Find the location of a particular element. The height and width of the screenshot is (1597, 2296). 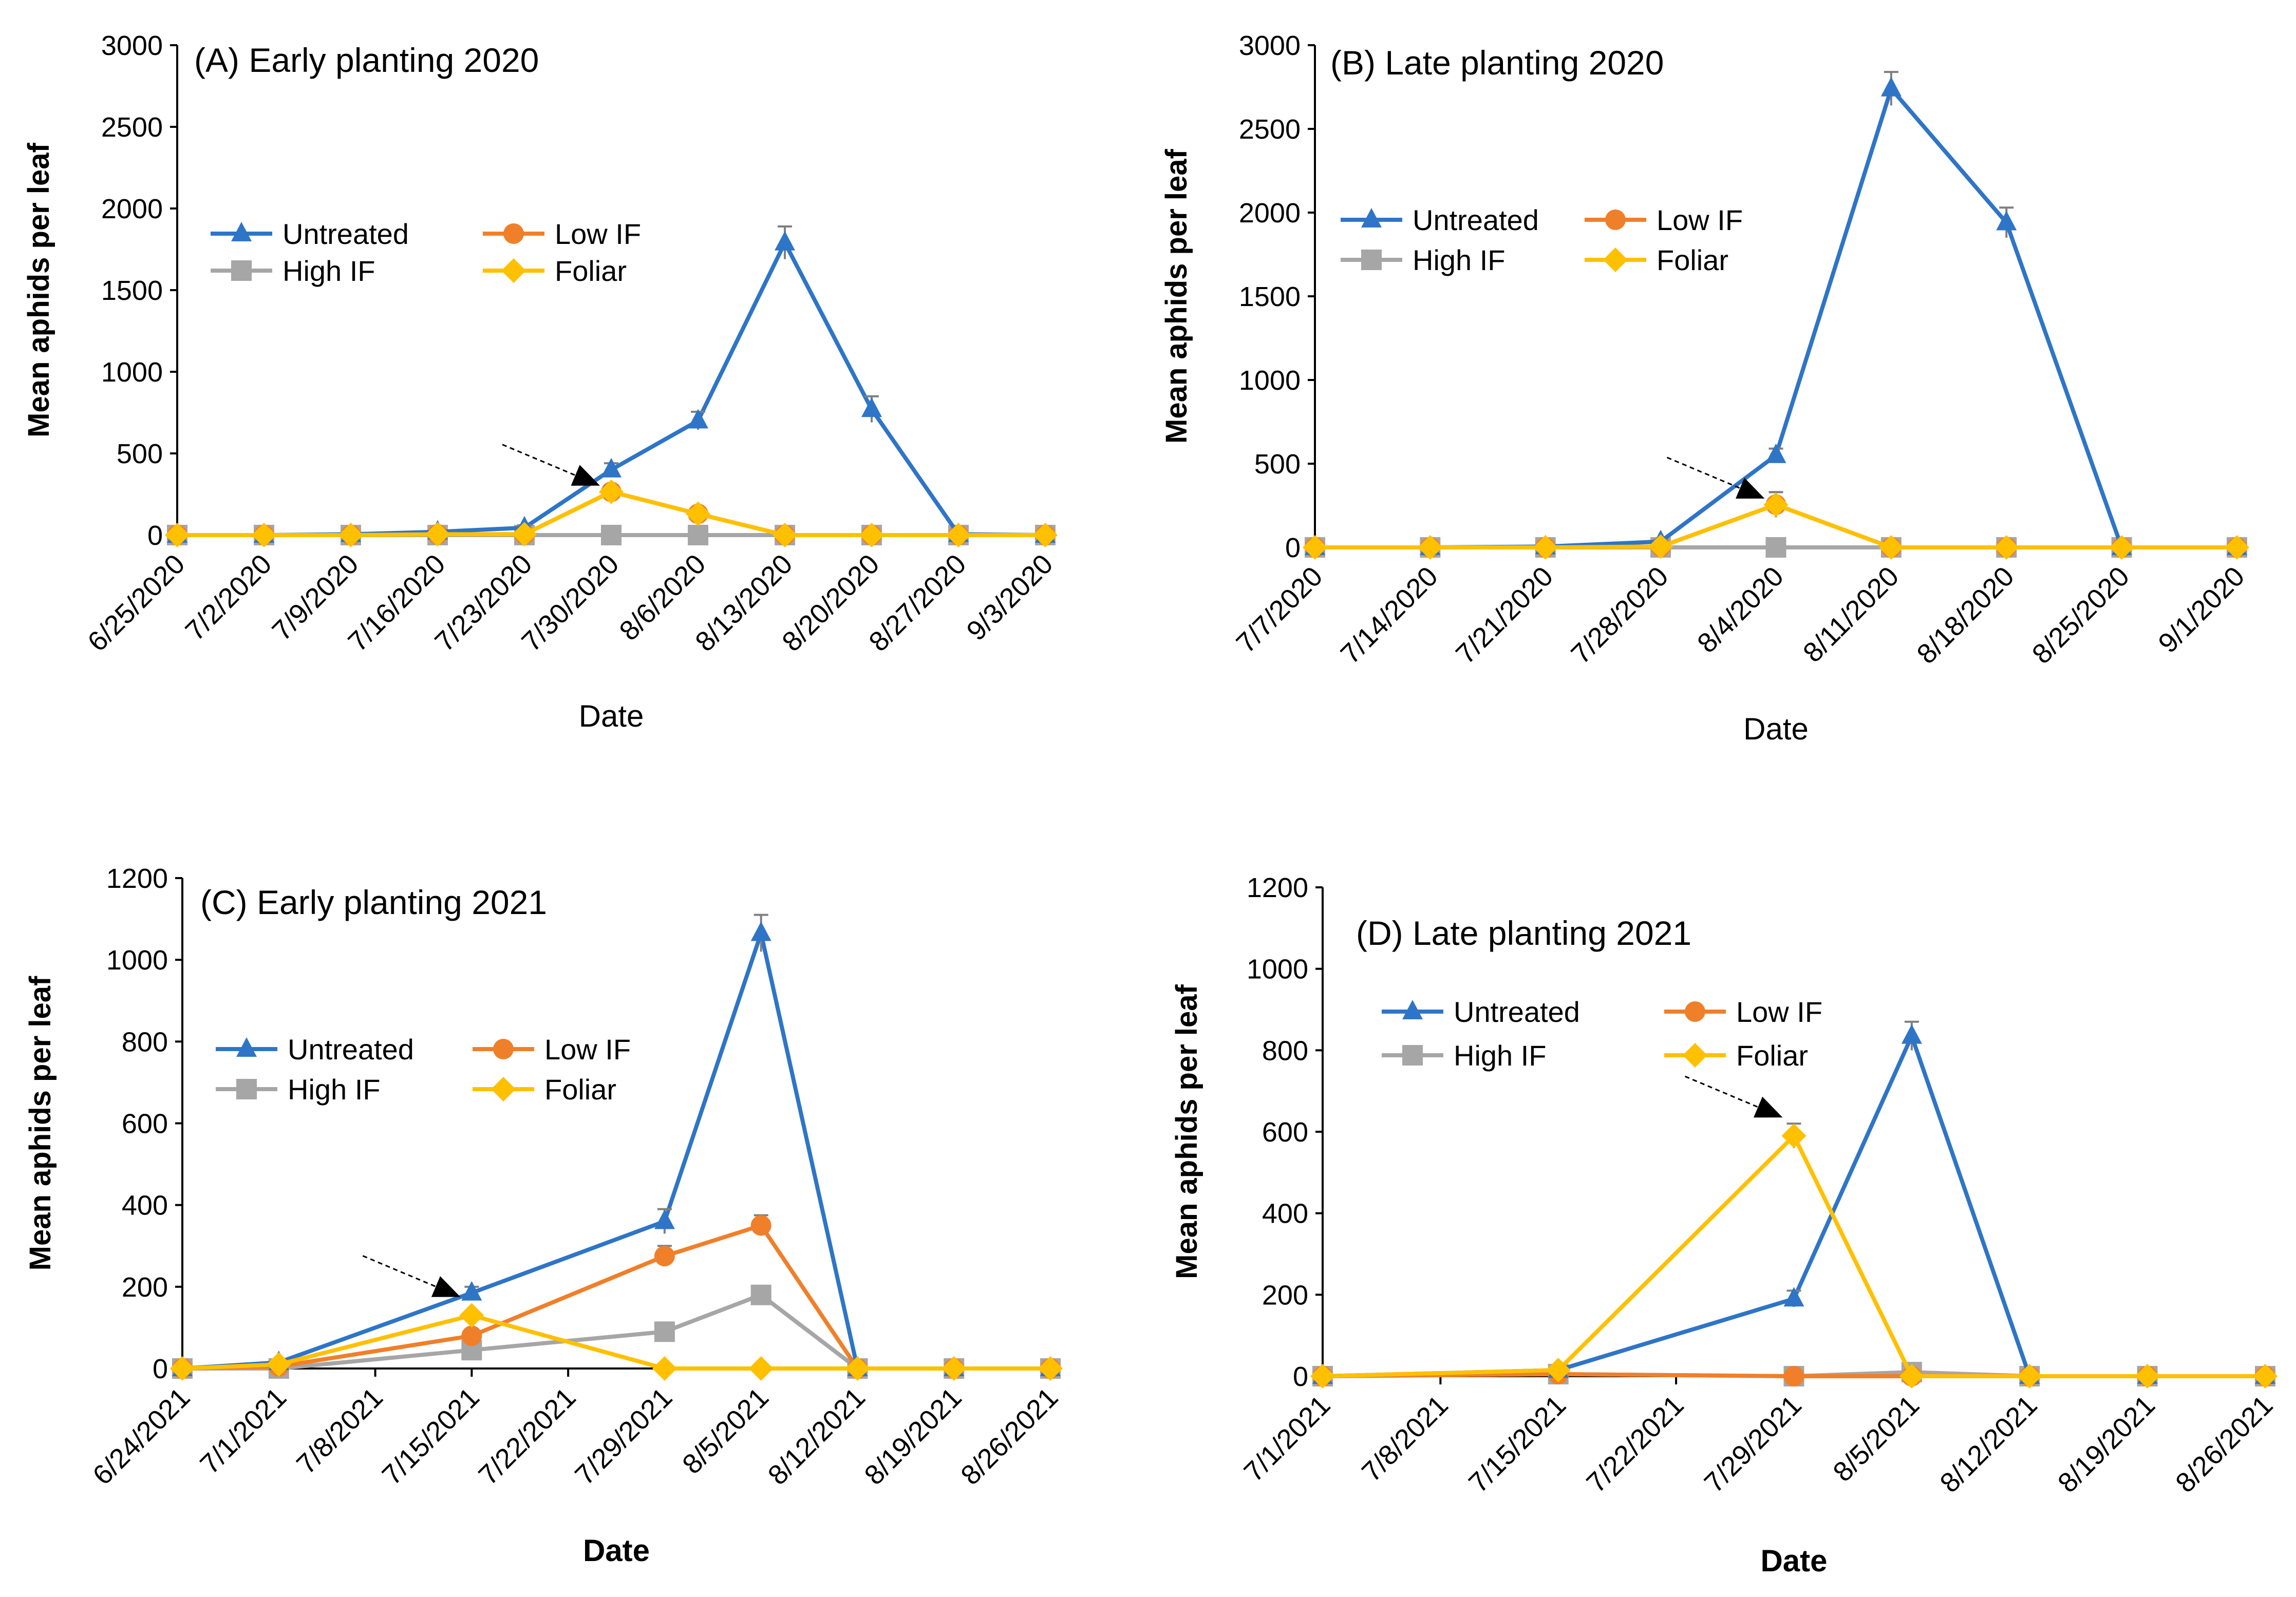

legend-marker-foliar is located at coordinates (514, 271).